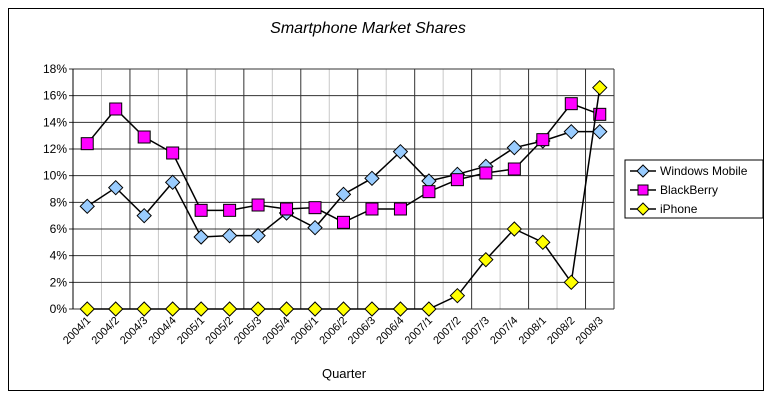 The height and width of the screenshot is (400, 773). What do you see at coordinates (55, 96) in the screenshot?
I see `y-tick-label: 16%` at bounding box center [55, 96].